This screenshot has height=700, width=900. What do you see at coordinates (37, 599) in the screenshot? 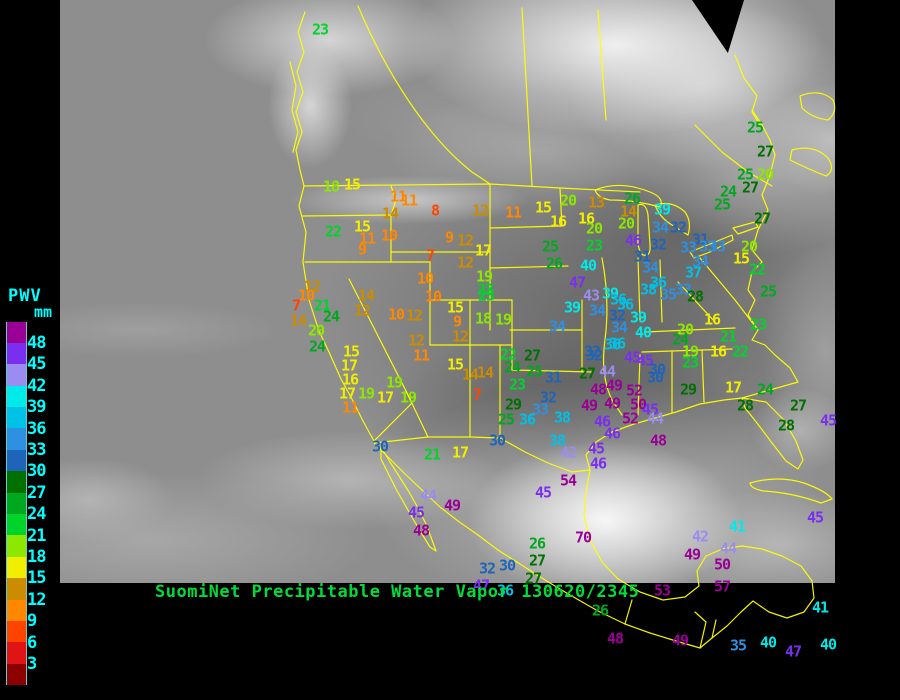
I see `colorbar-label: 12` at bounding box center [37, 599].